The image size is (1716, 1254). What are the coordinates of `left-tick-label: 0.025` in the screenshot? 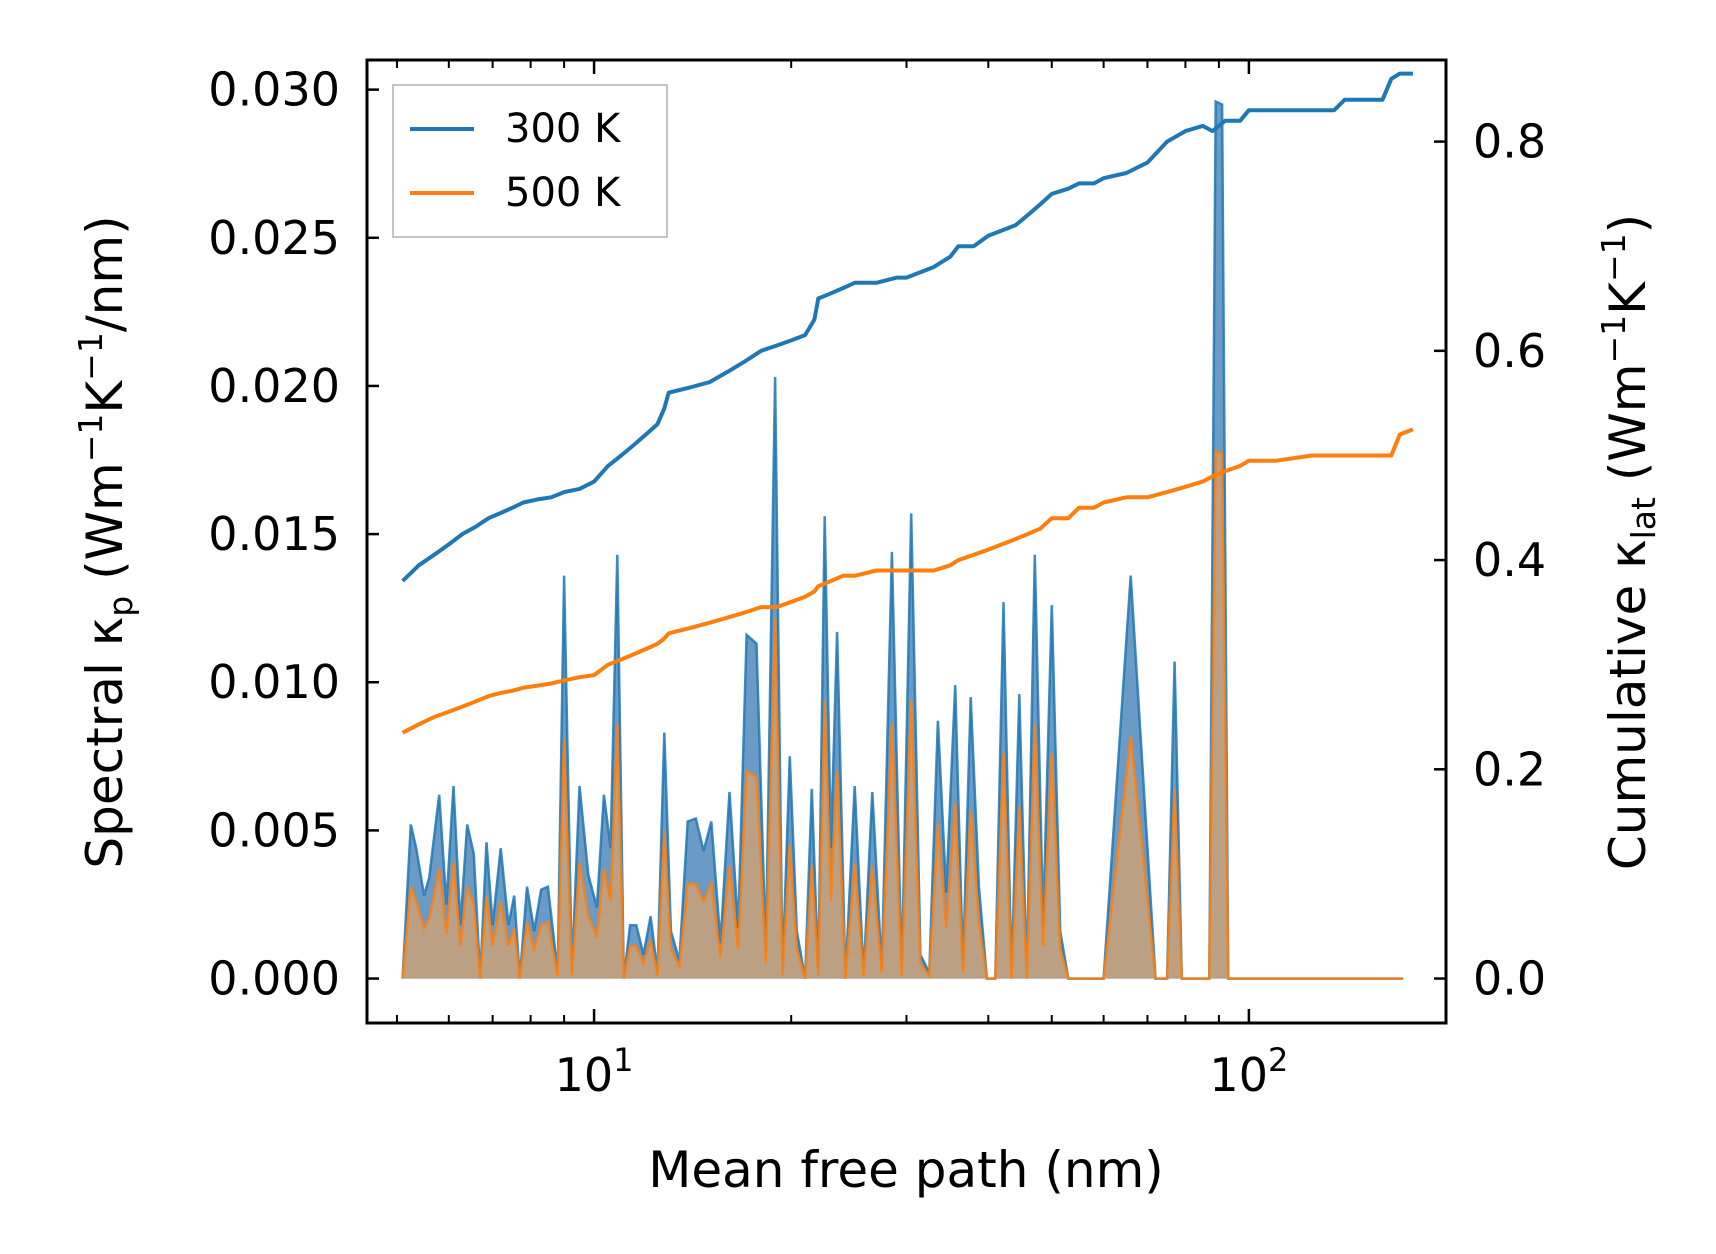 It's located at (274, 238).